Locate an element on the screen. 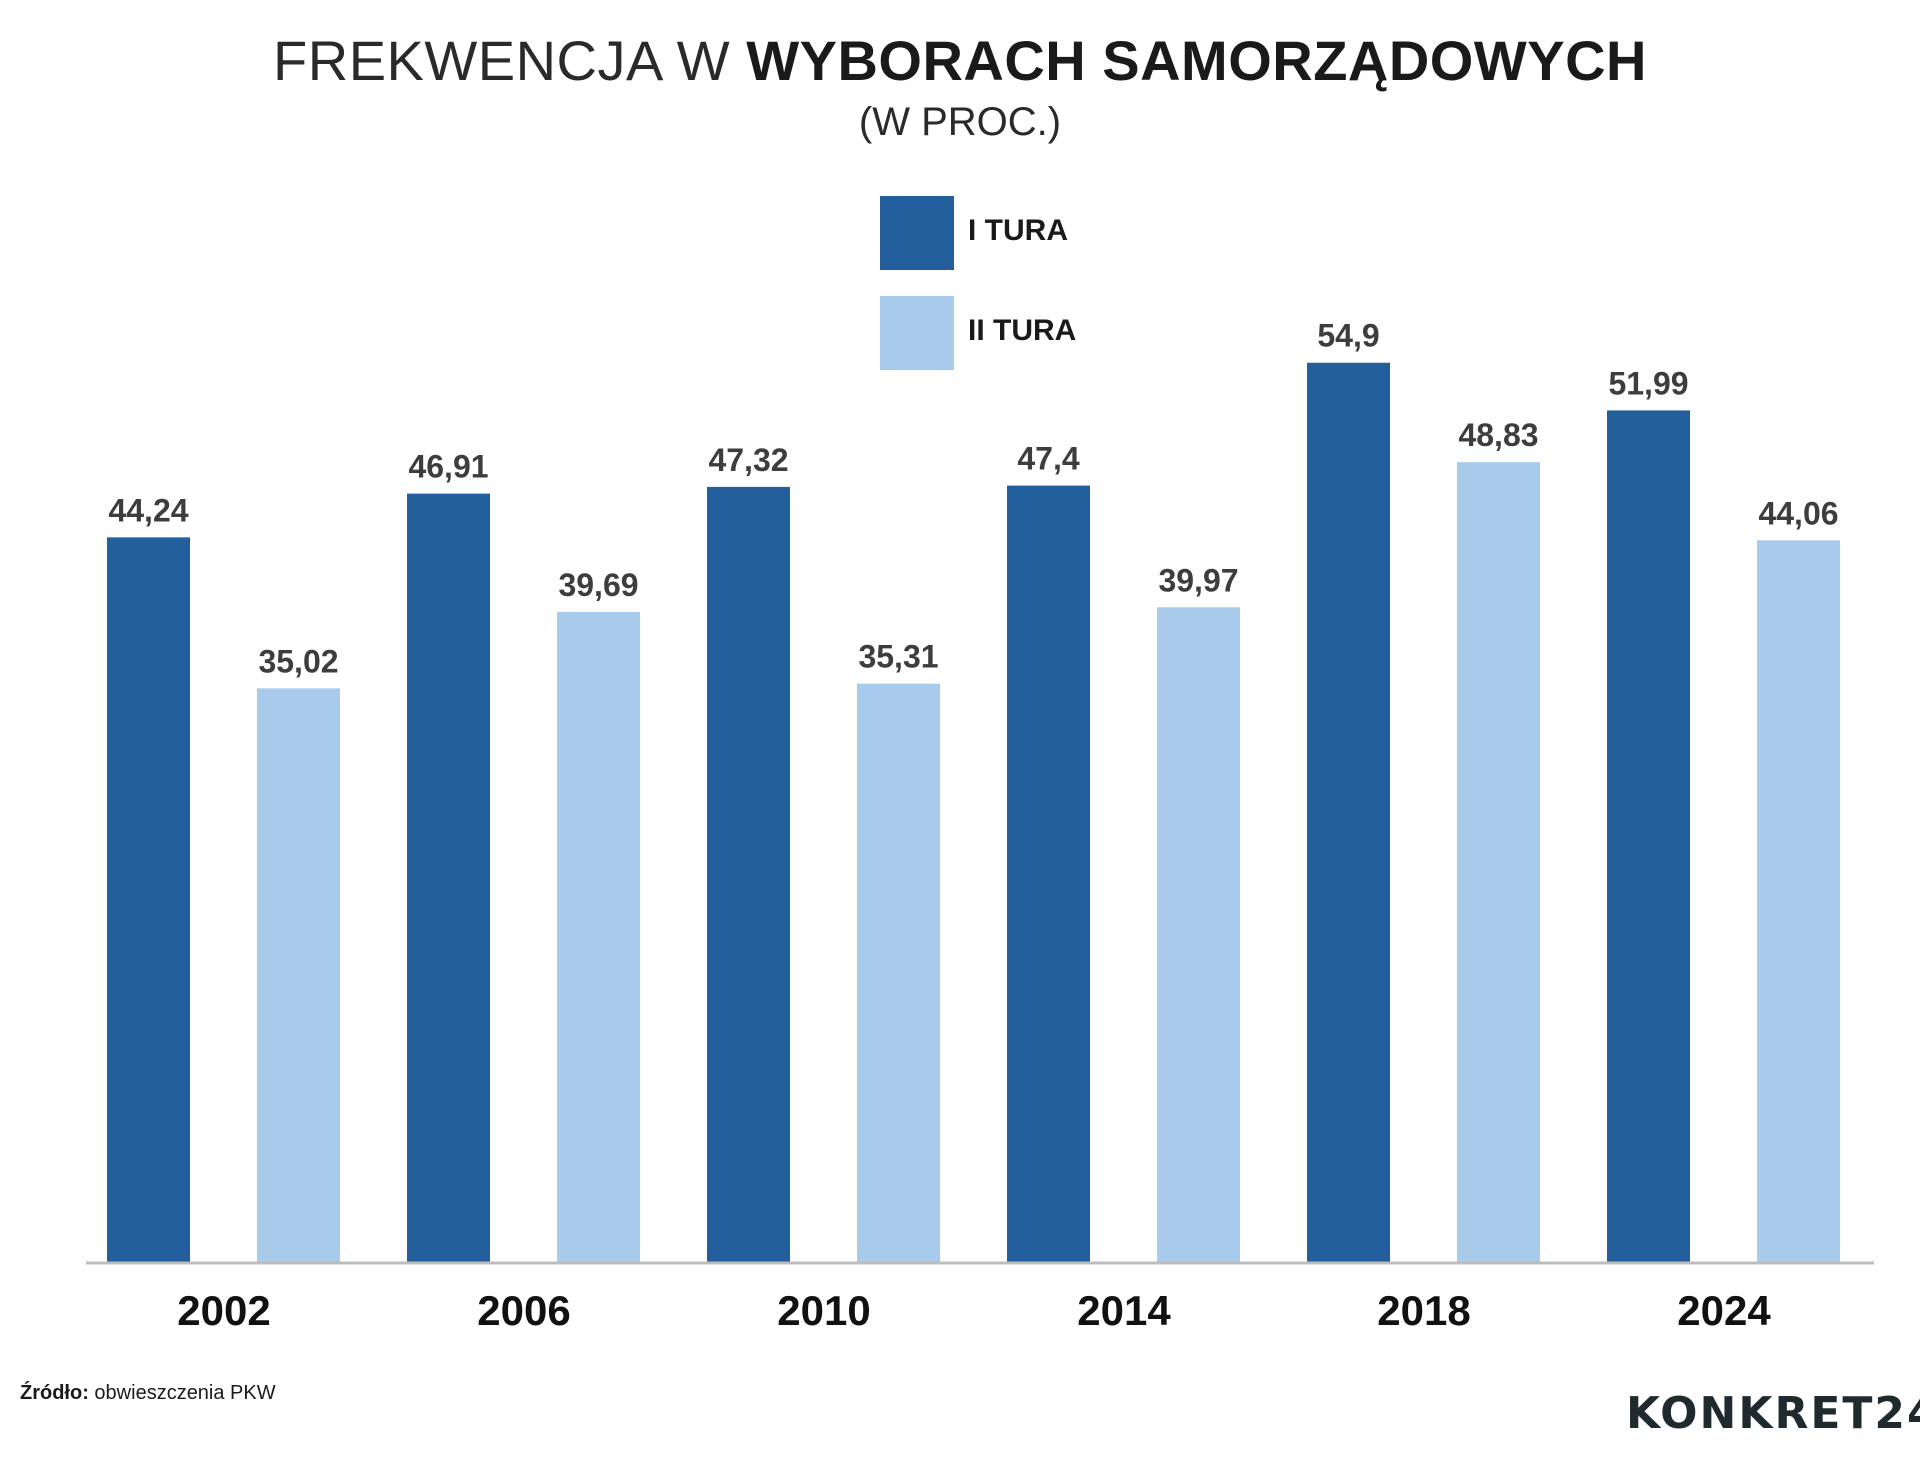 This screenshot has height=1470, width=1920. source-text: obwieszczenia PKW is located at coordinates (182, 1393).